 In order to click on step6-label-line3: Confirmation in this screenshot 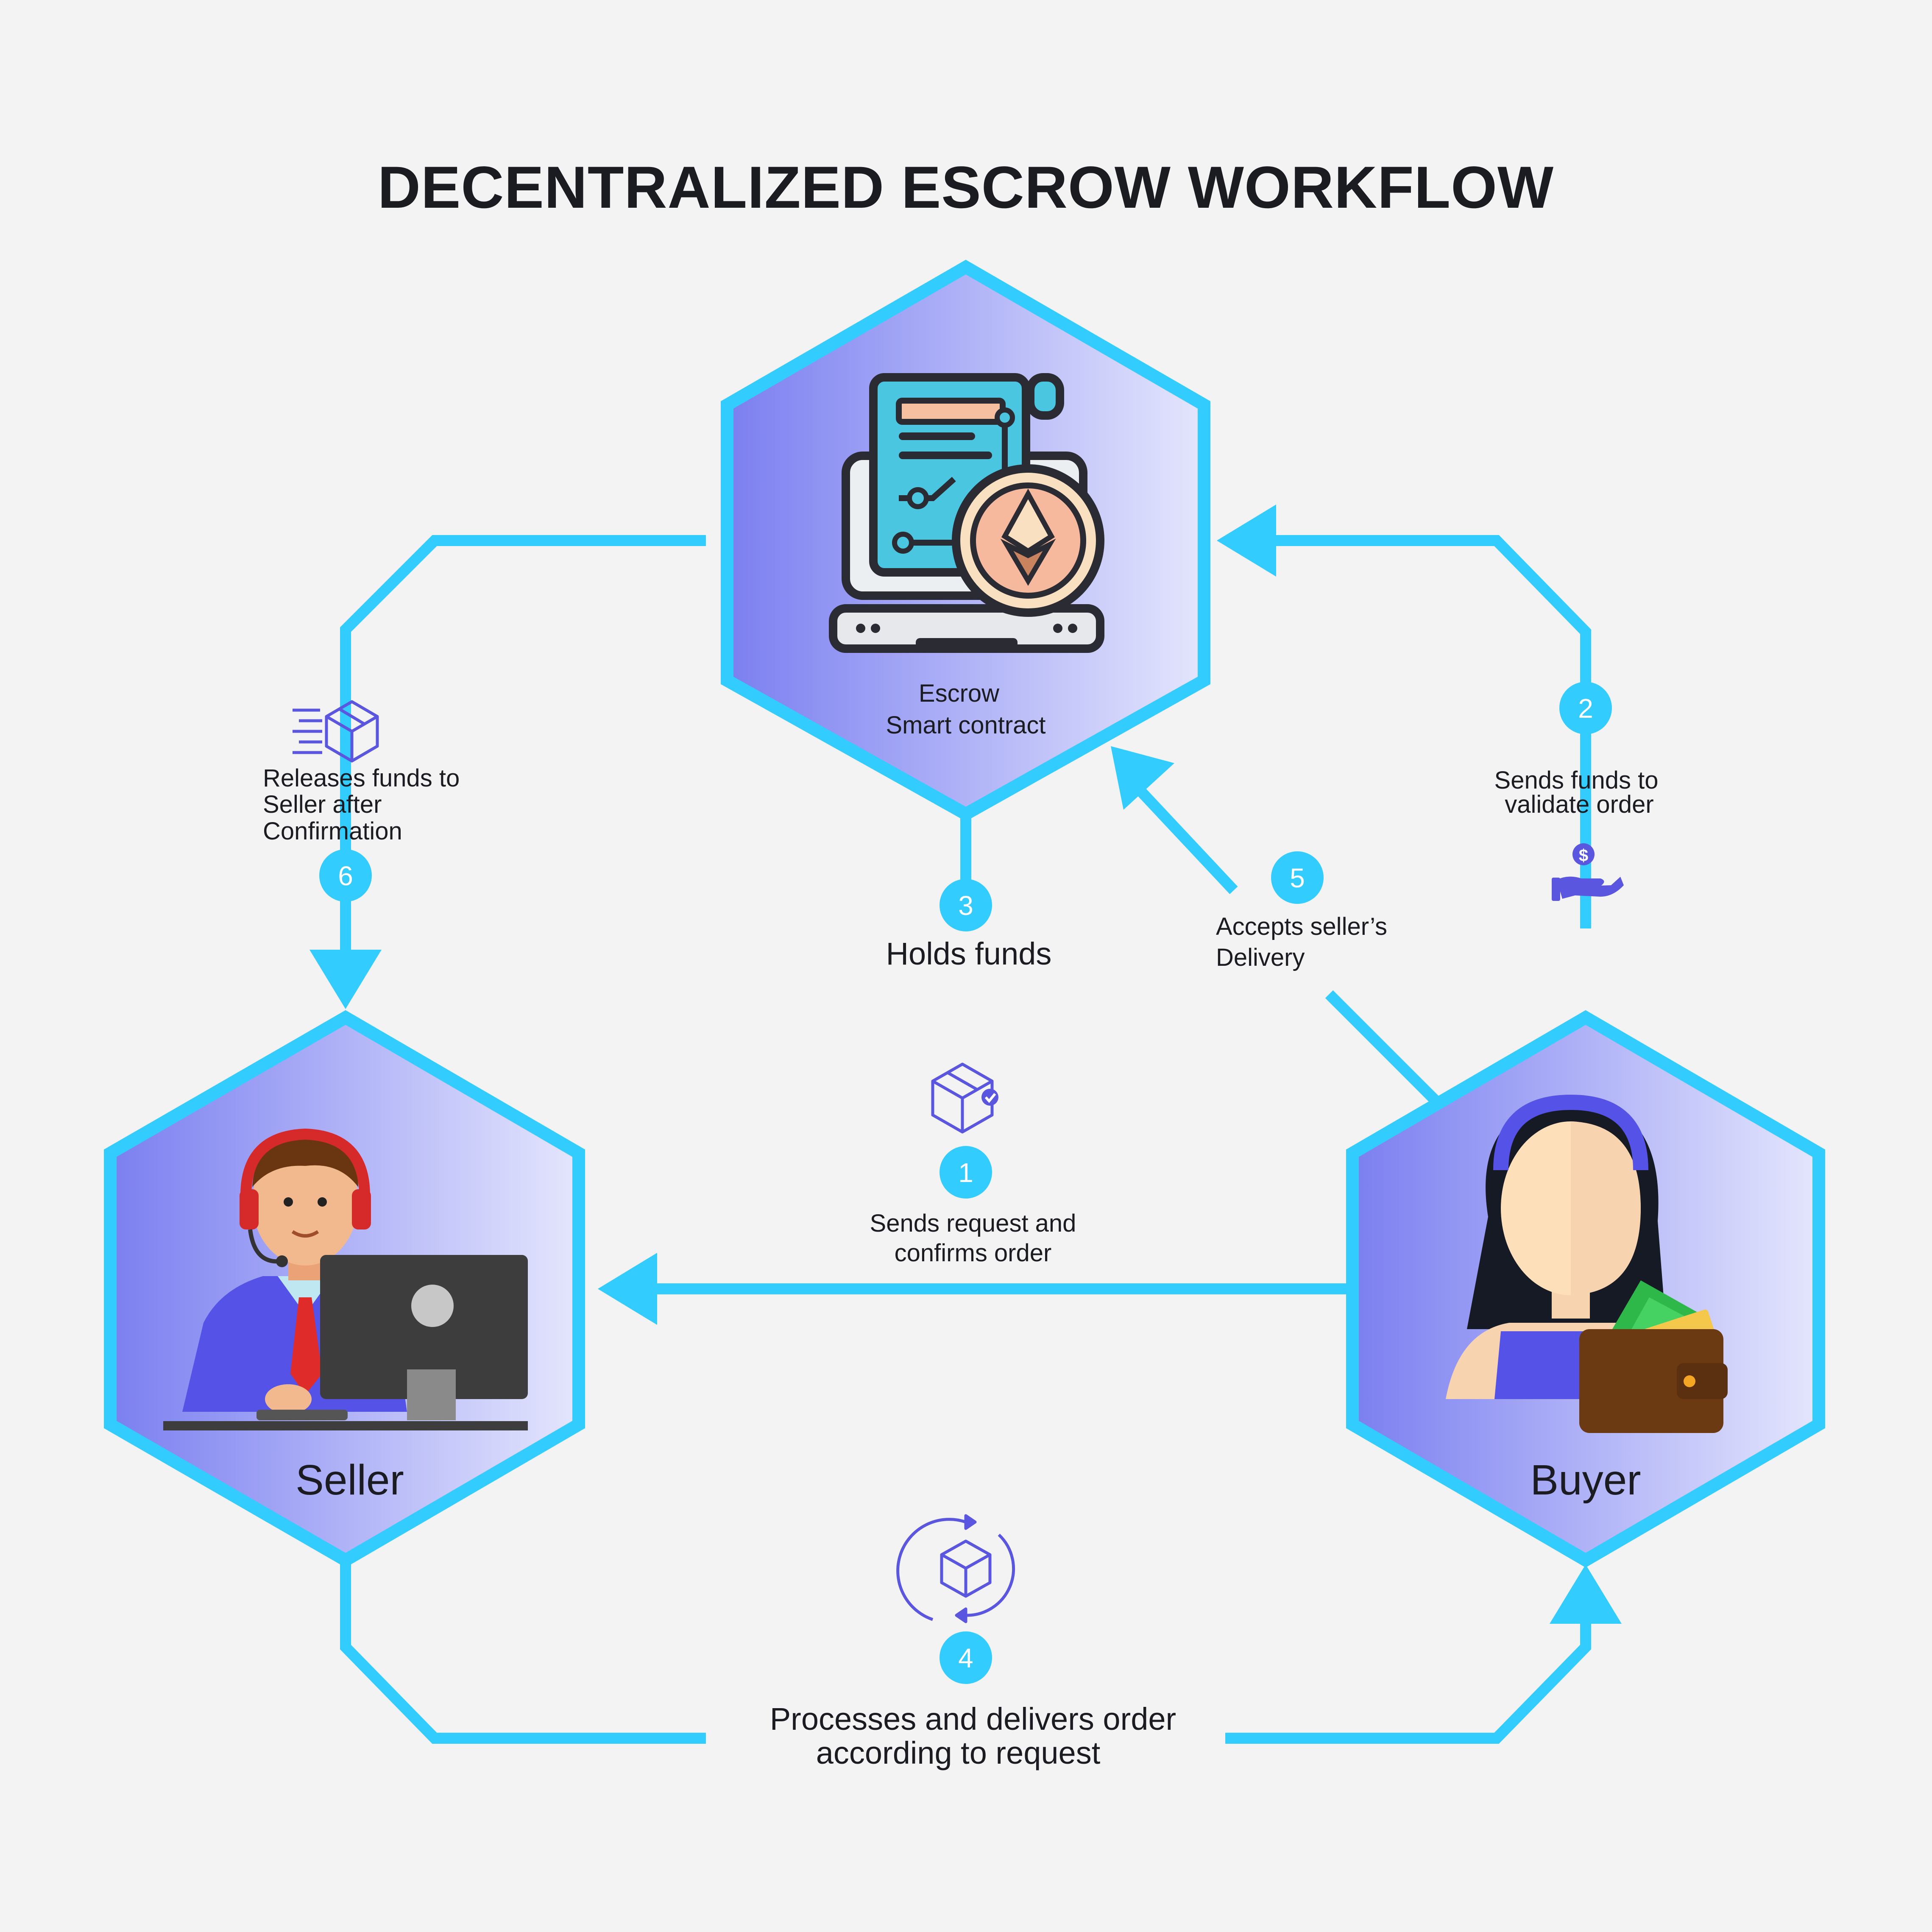, I will do `click(332, 831)`.